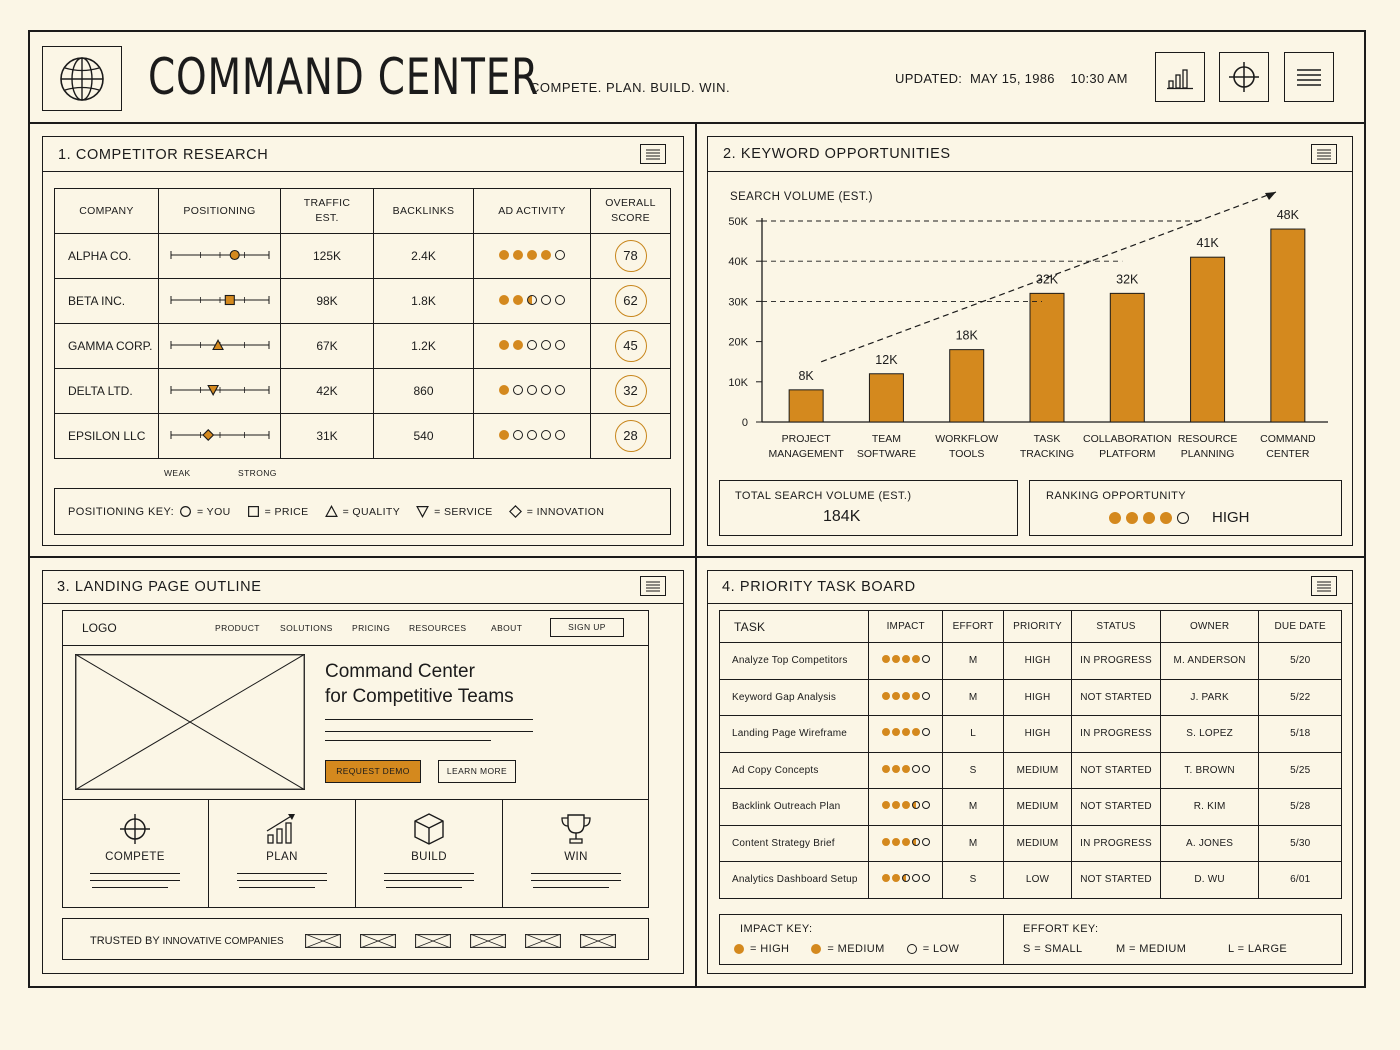  Describe the element at coordinates (696, 555) in the screenshot. I see `column-divider` at that location.